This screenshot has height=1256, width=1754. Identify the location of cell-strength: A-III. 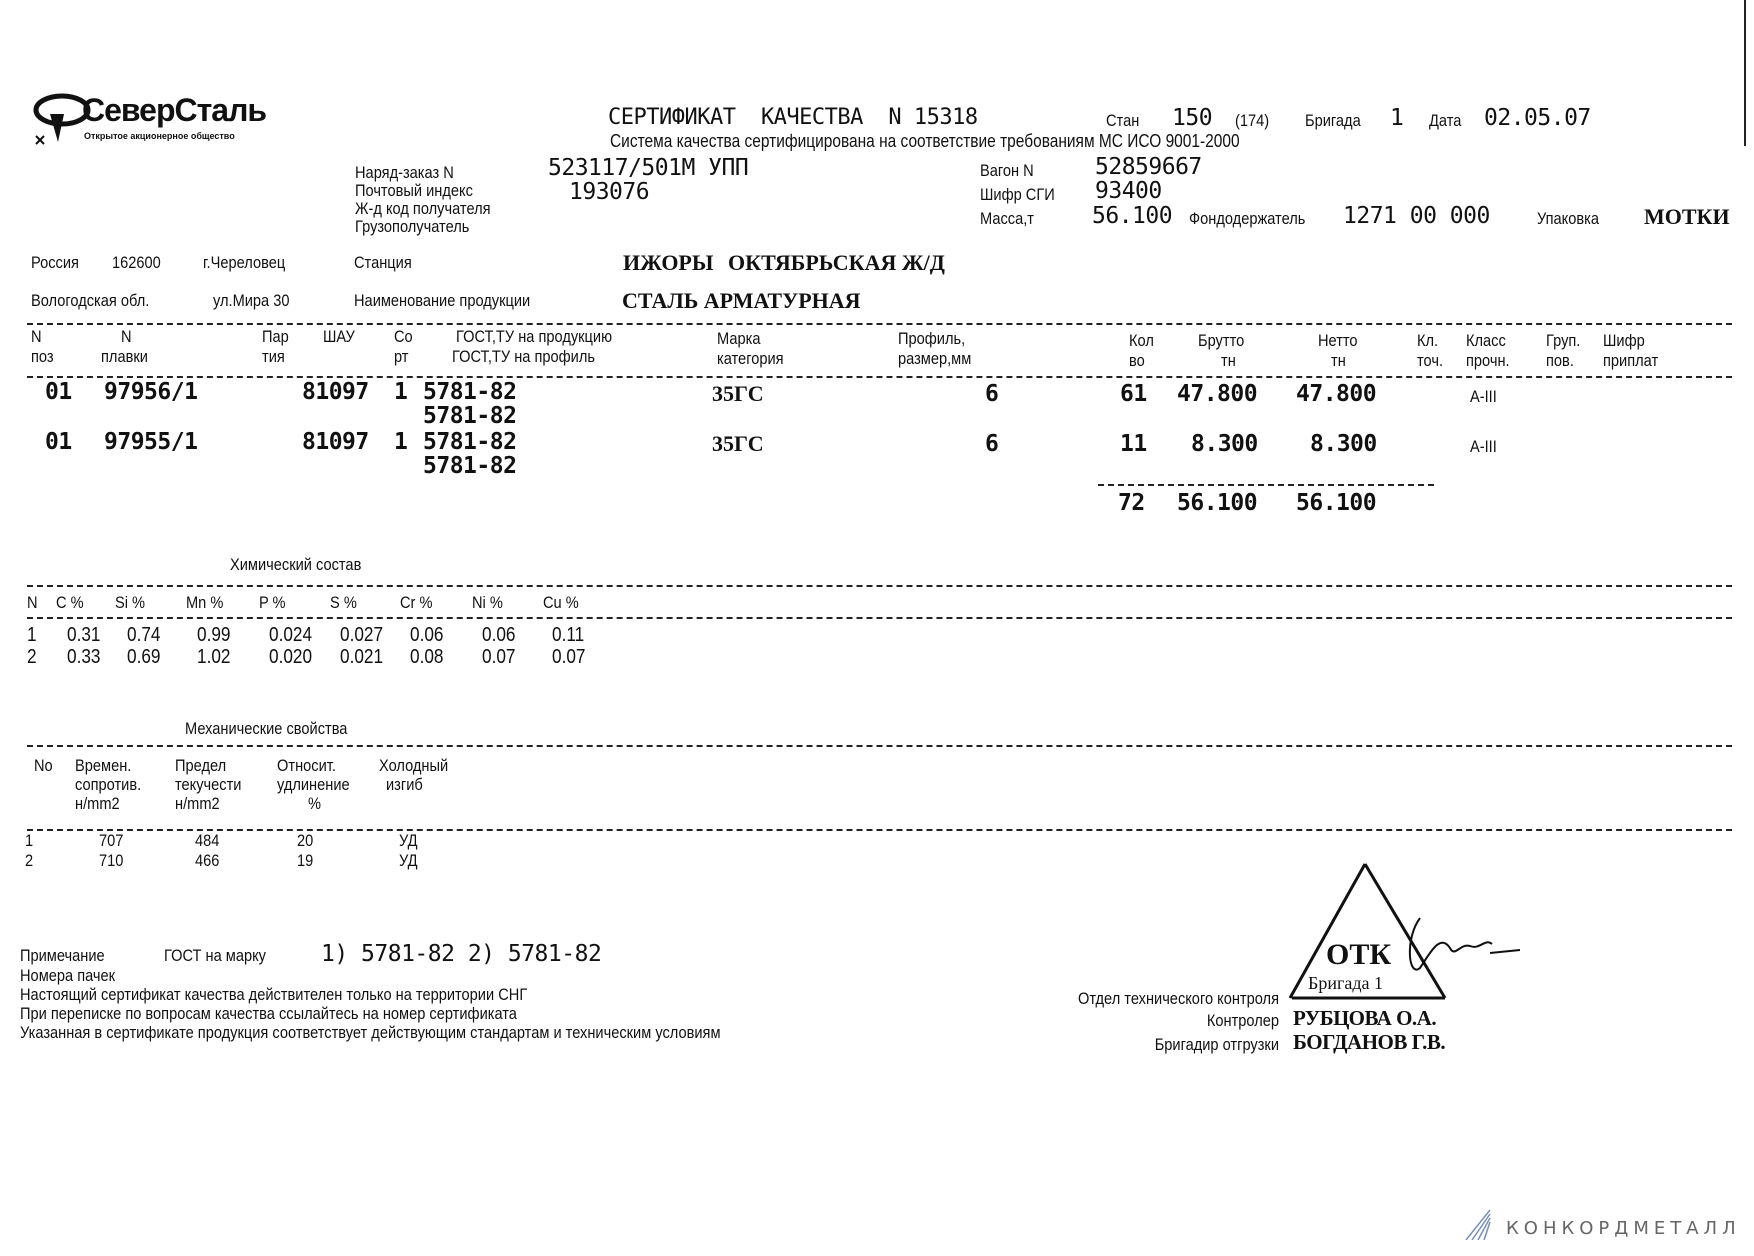
(1483, 446).